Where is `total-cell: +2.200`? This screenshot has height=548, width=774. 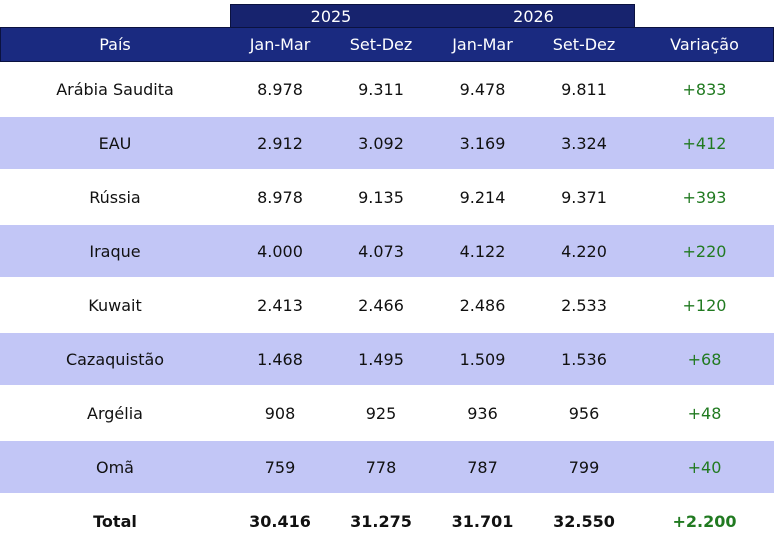
total-cell: +2.200 is located at coordinates (704, 521).